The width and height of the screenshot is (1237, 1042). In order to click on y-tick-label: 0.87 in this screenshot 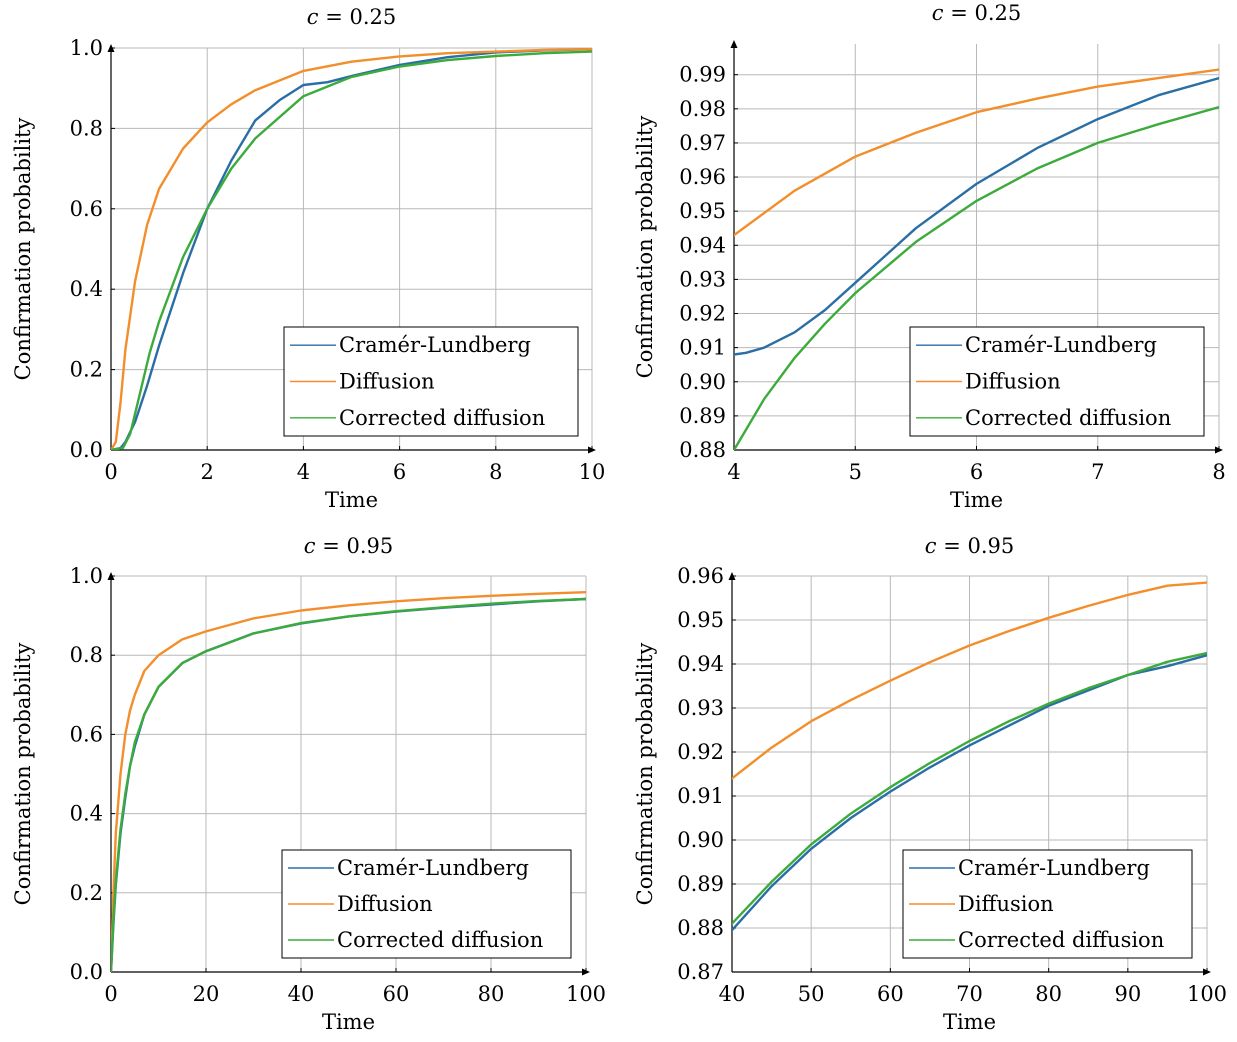, I will do `click(700, 972)`.